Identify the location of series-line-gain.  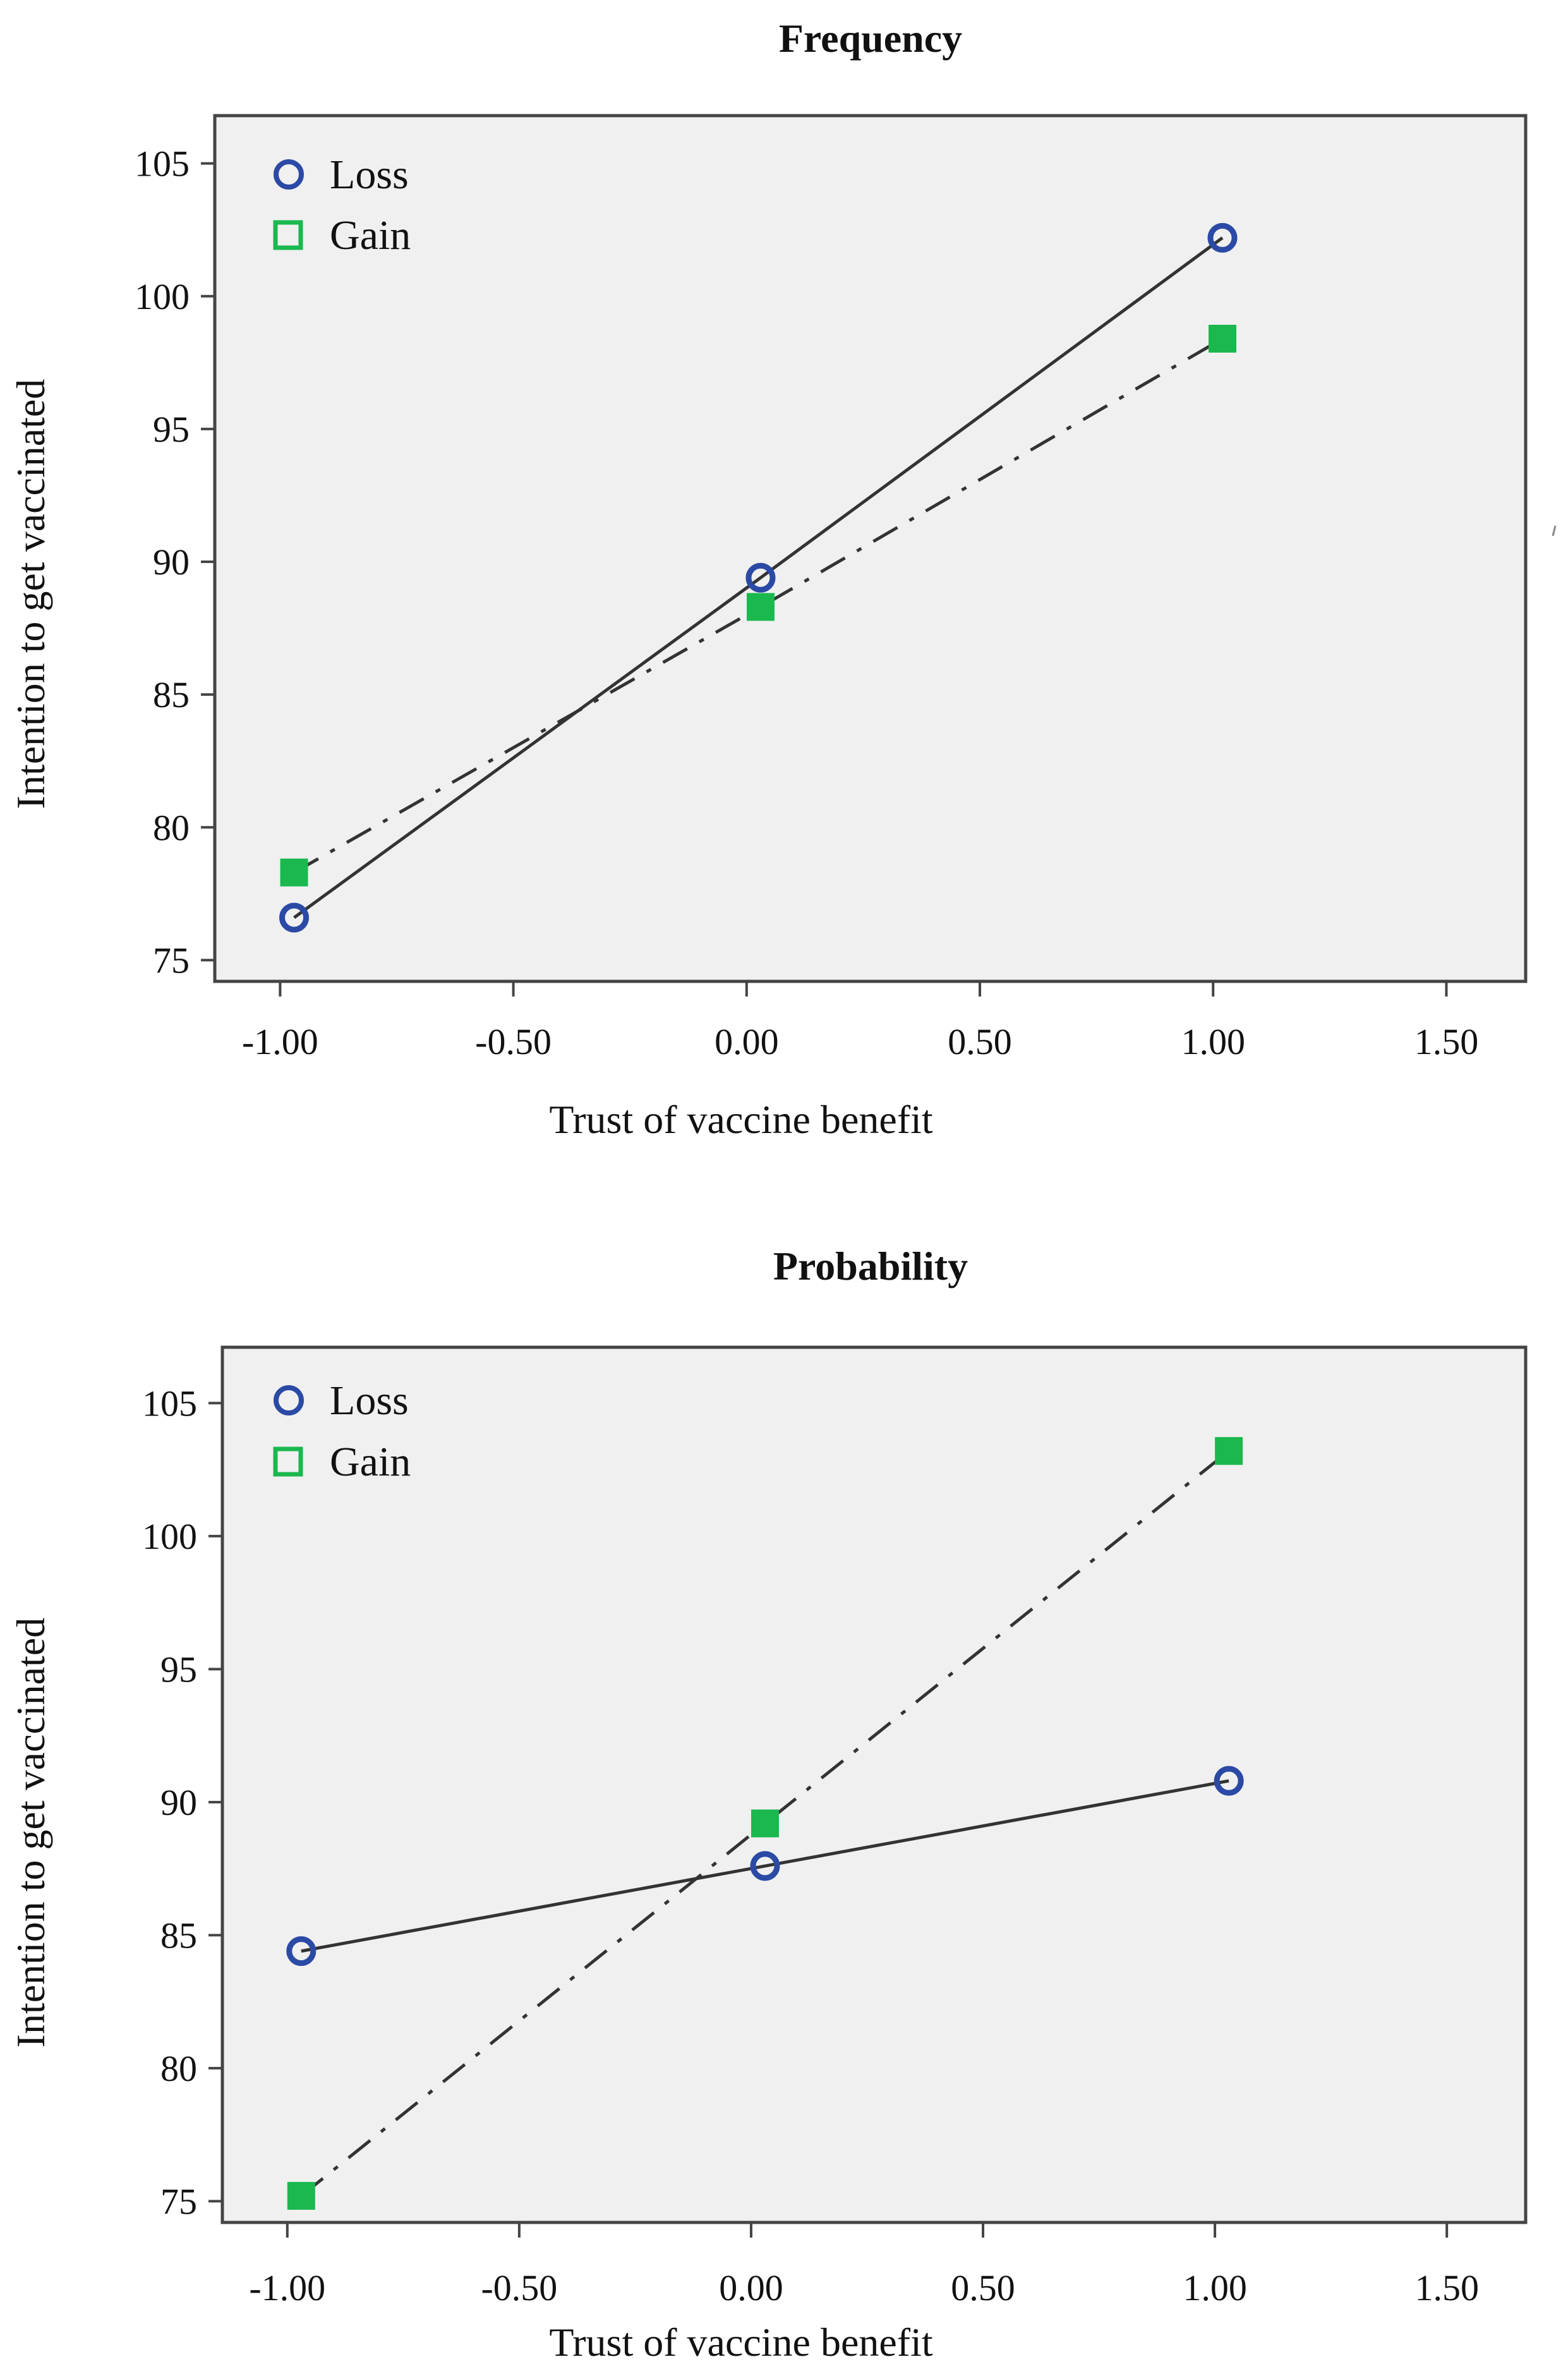
(758, 605).